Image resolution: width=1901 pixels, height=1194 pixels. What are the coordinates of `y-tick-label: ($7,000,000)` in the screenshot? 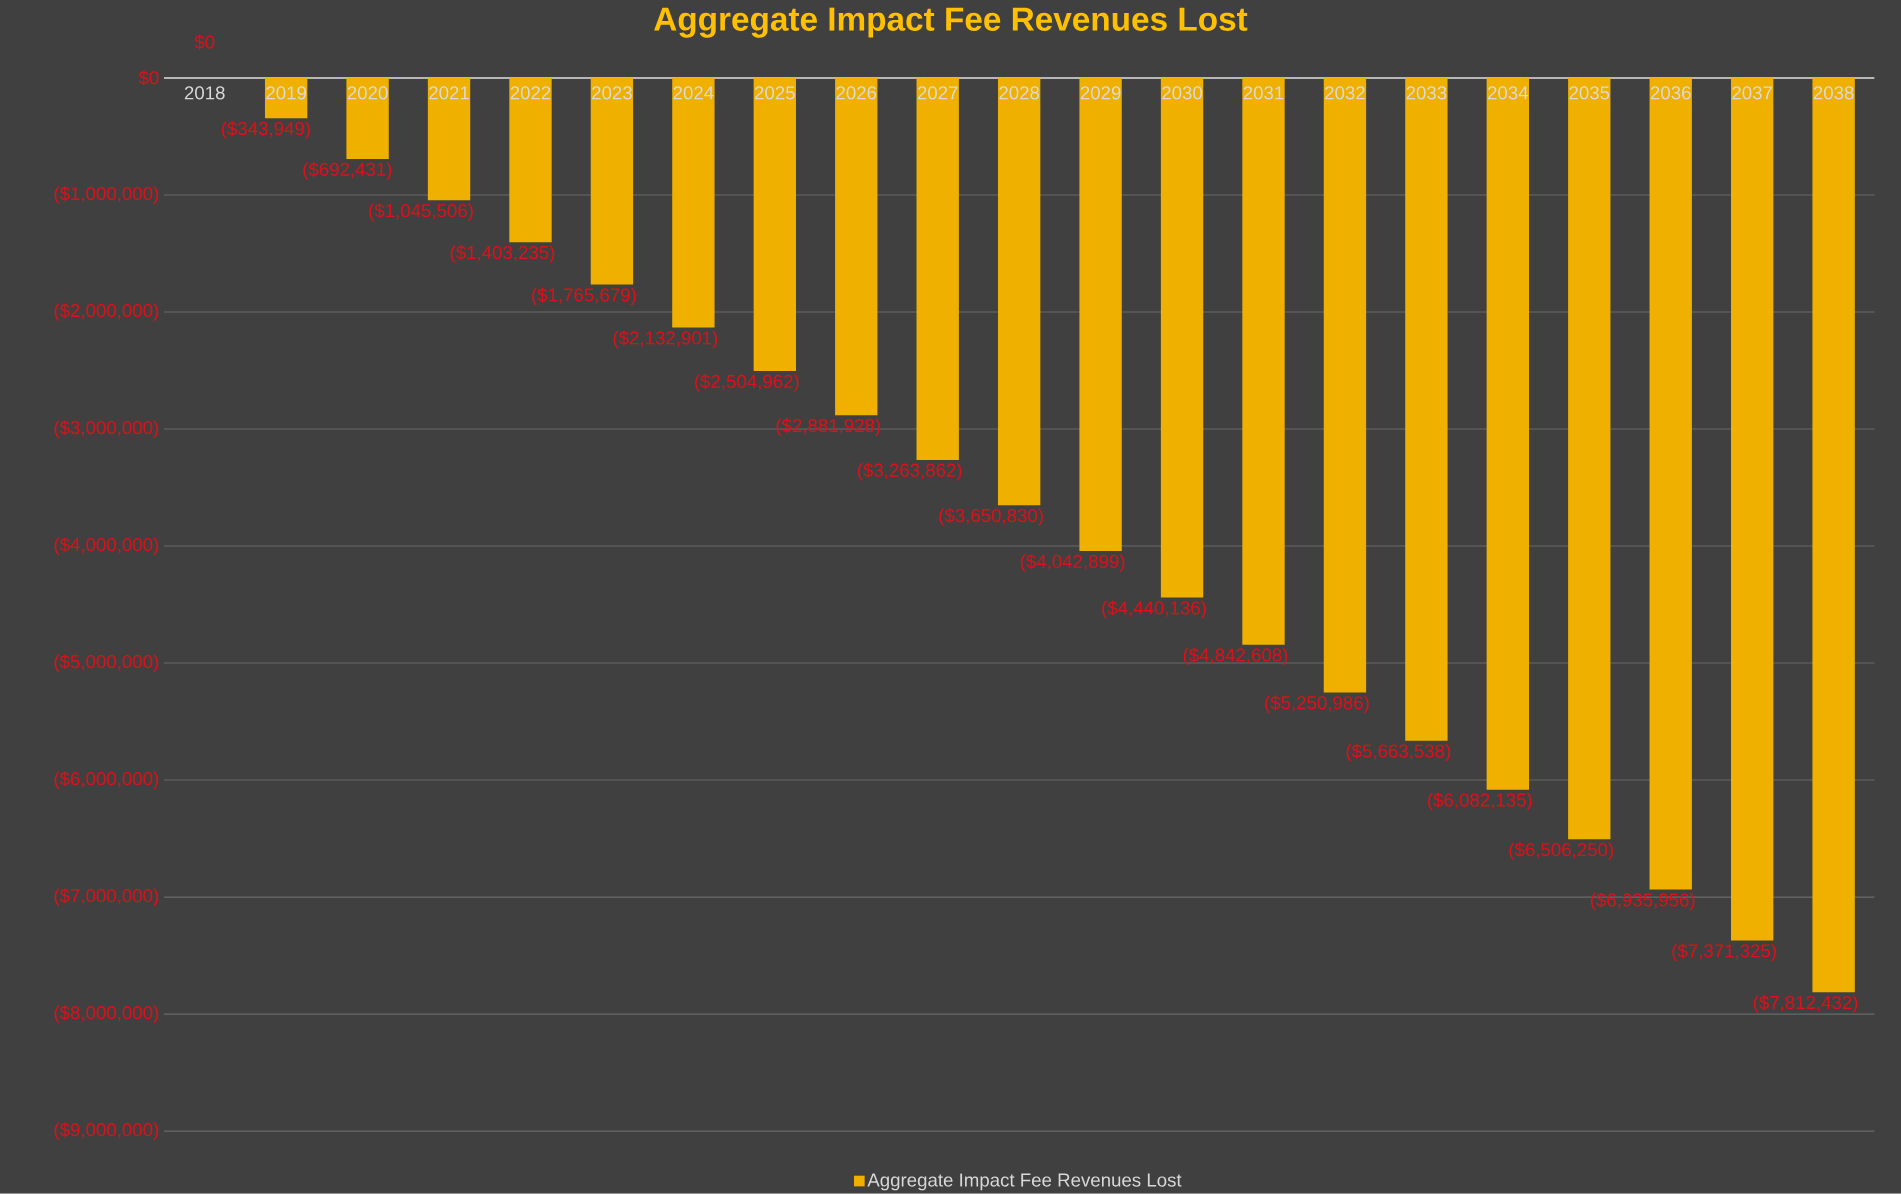 It's located at (106, 897).